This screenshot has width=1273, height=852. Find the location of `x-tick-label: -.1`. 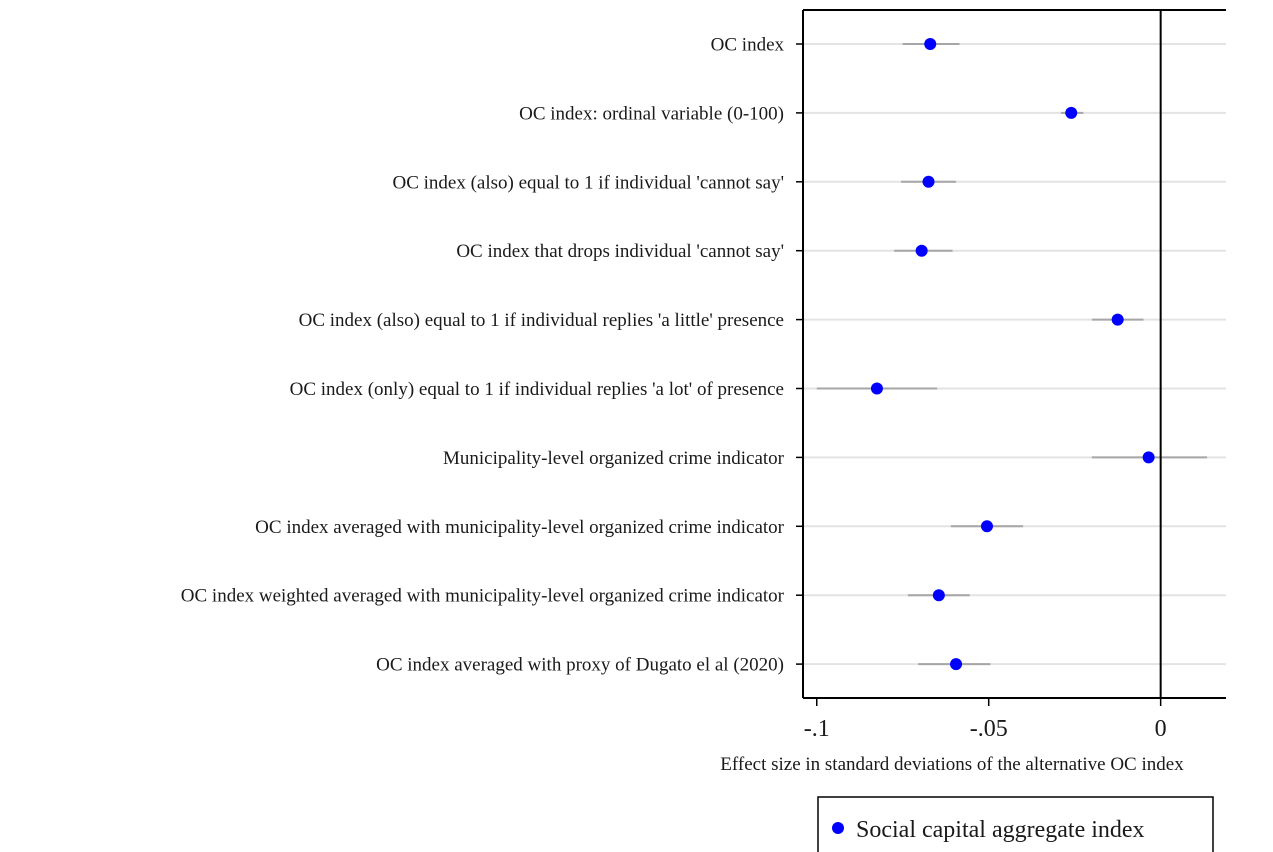

x-tick-label: -.1 is located at coordinates (817, 729).